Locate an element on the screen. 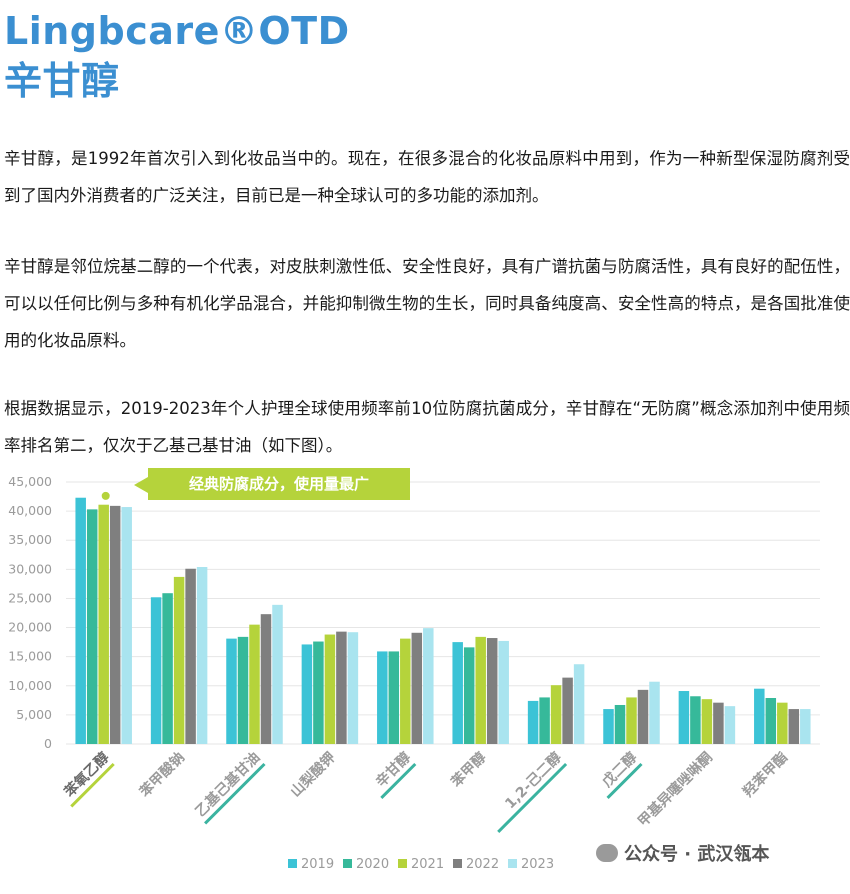  legend-label: 2020 is located at coordinates (372, 864).